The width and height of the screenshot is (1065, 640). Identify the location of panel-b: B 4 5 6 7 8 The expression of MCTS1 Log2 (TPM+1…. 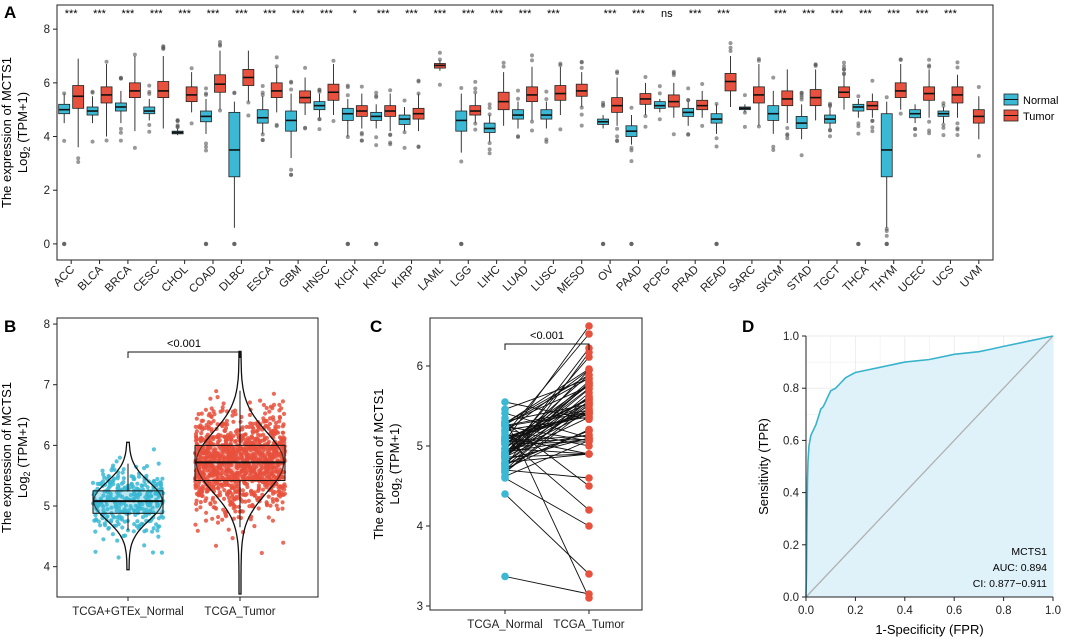
(159, 467).